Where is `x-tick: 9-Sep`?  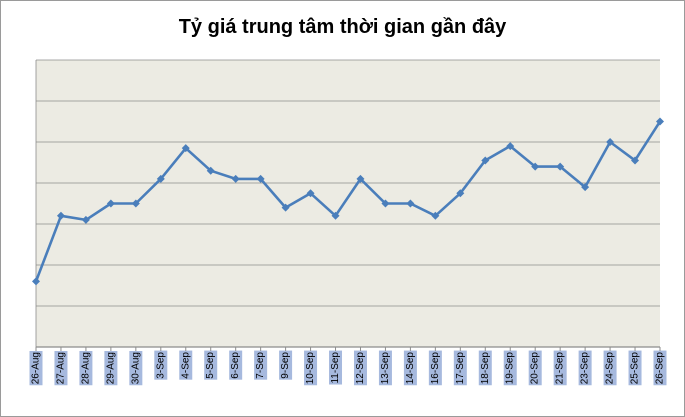 x-tick: 9-Sep is located at coordinates (286, 365).